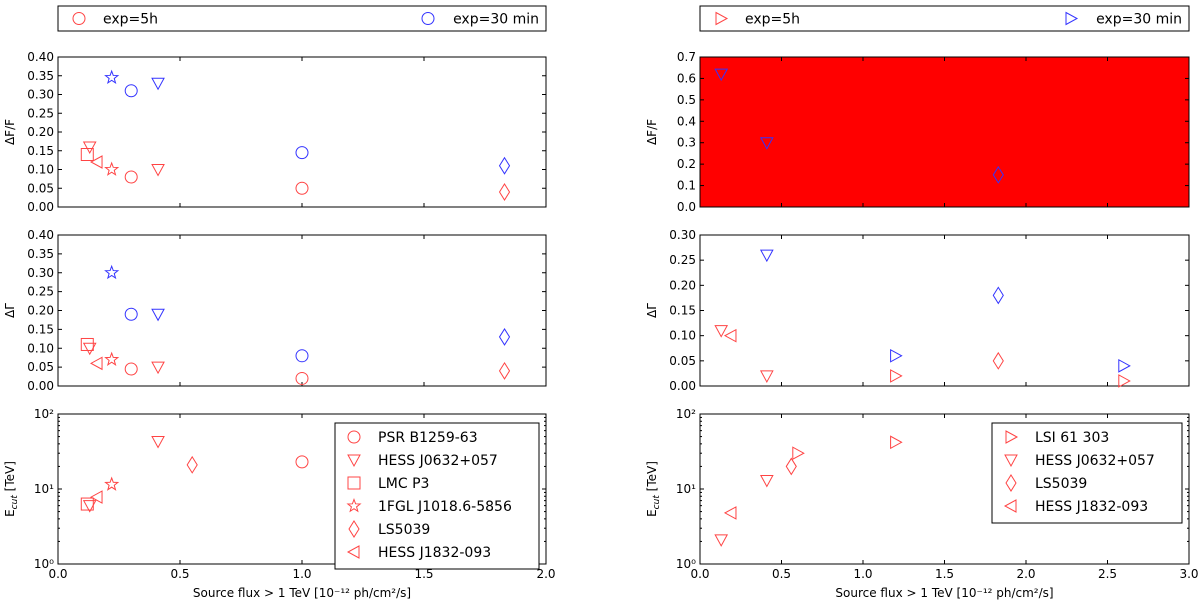 The height and width of the screenshot is (607, 1200). Describe the element at coordinates (686, 143) in the screenshot. I see `y-tick-label: 0.3` at that location.